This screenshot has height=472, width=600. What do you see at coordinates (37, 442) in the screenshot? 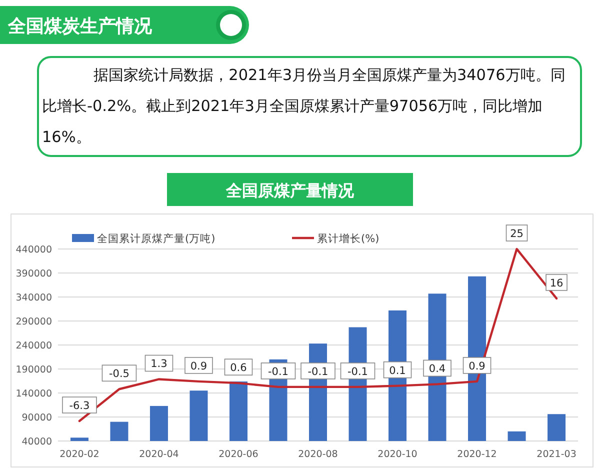
I see `y-tick-label: 40000` at bounding box center [37, 442].